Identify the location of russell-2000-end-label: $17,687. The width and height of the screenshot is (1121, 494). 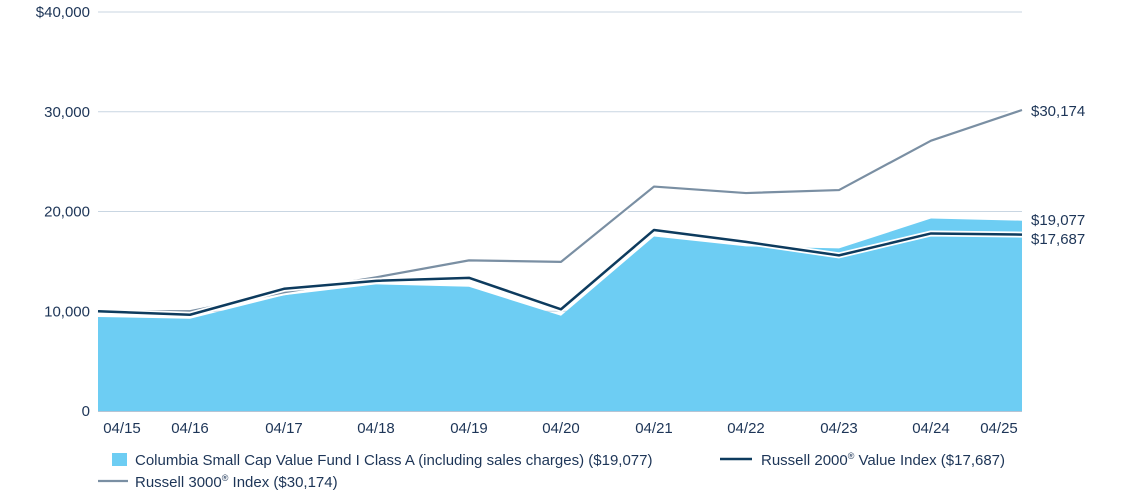
(1058, 239).